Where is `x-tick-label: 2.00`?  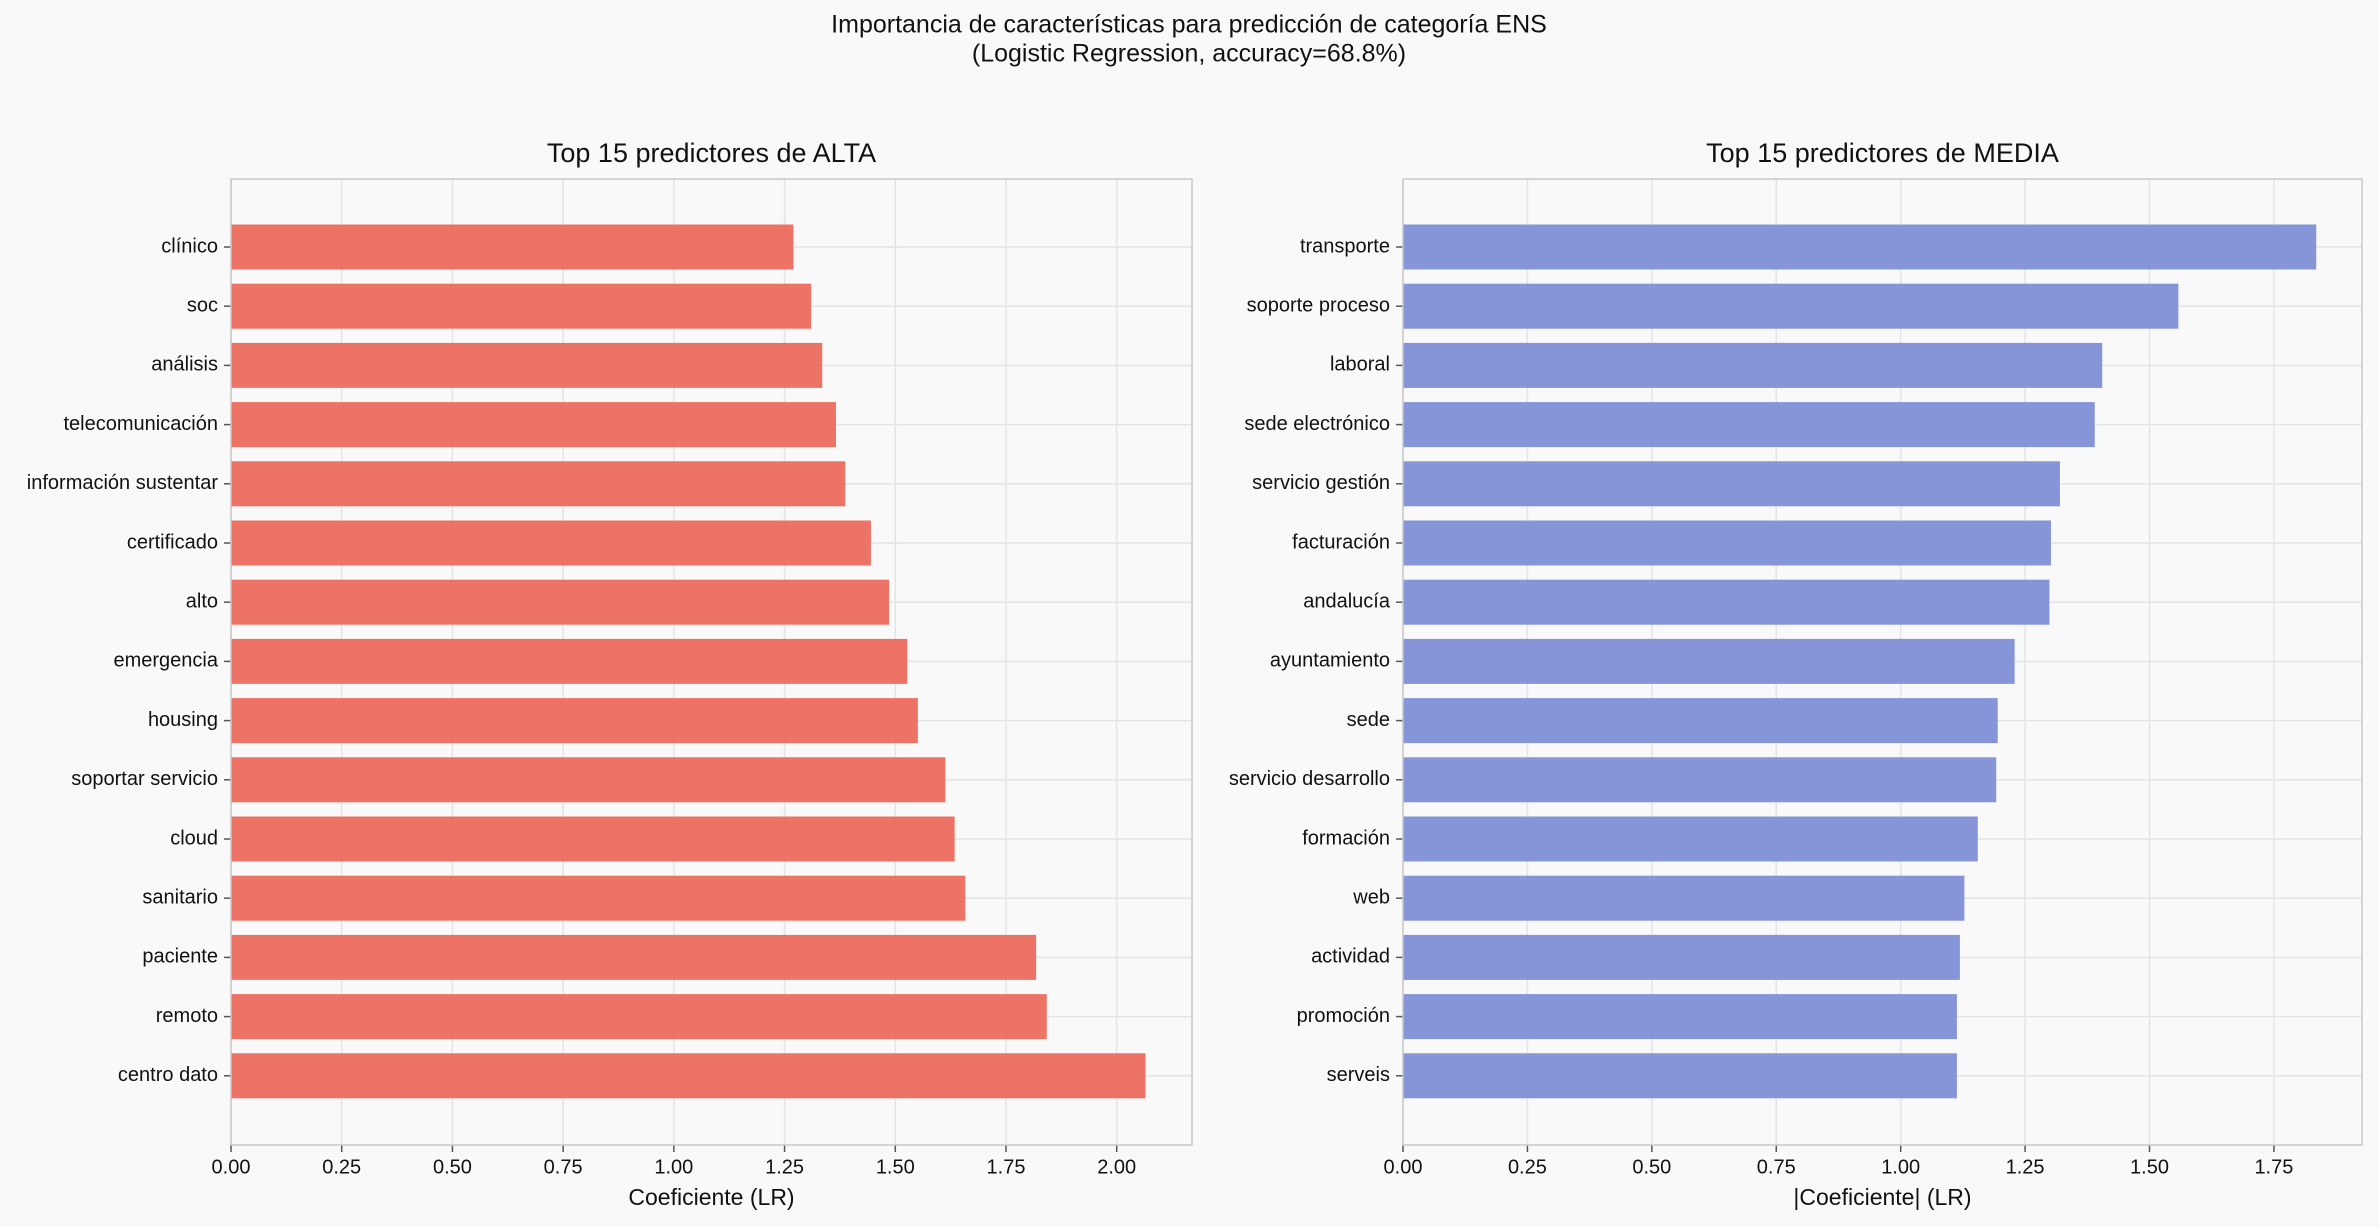
x-tick-label: 2.00 is located at coordinates (1116, 1167).